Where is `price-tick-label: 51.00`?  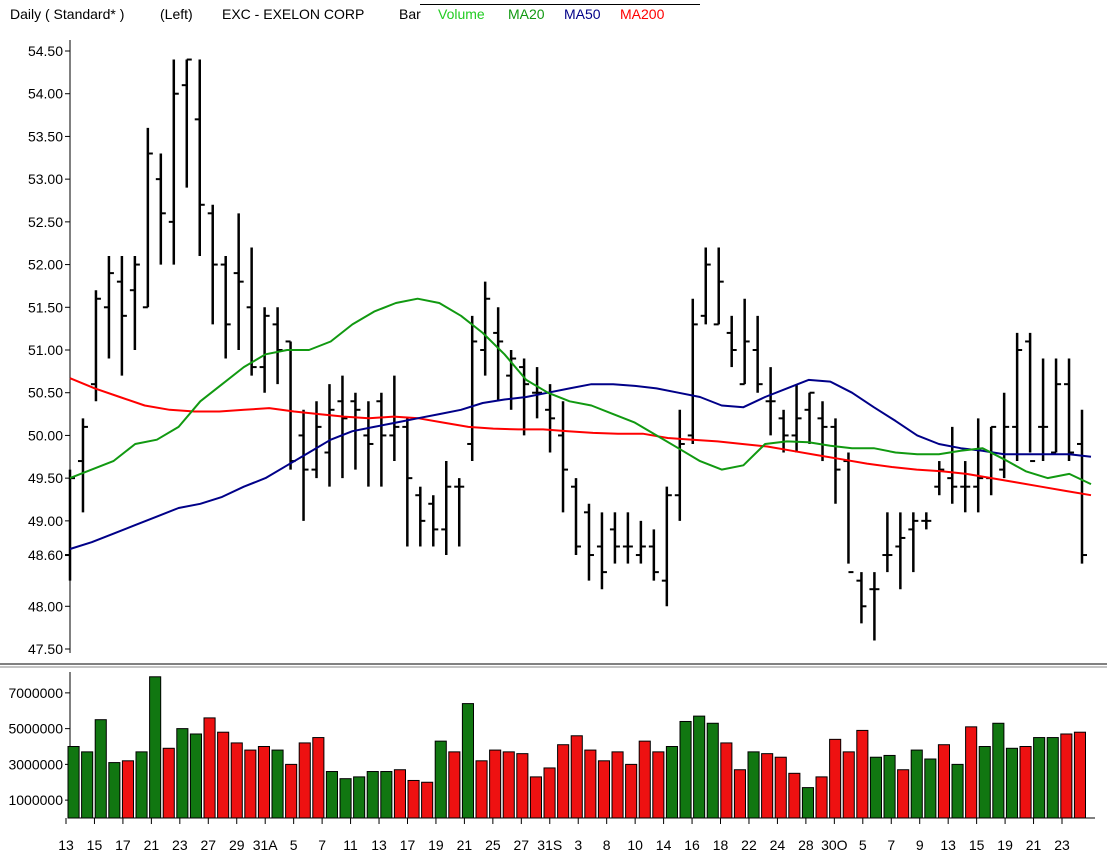
price-tick-label: 51.00 is located at coordinates (45, 350).